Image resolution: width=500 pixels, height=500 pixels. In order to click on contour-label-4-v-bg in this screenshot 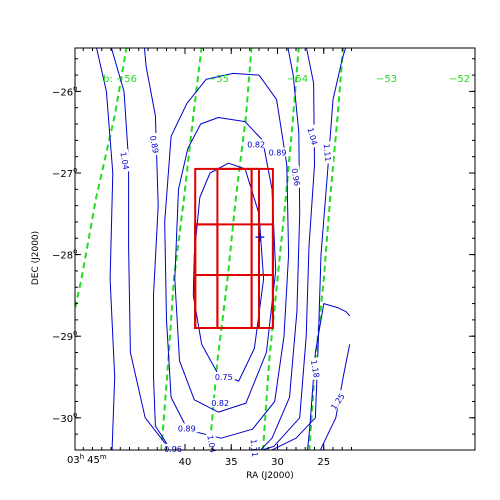, I will do `click(296, 177)`.